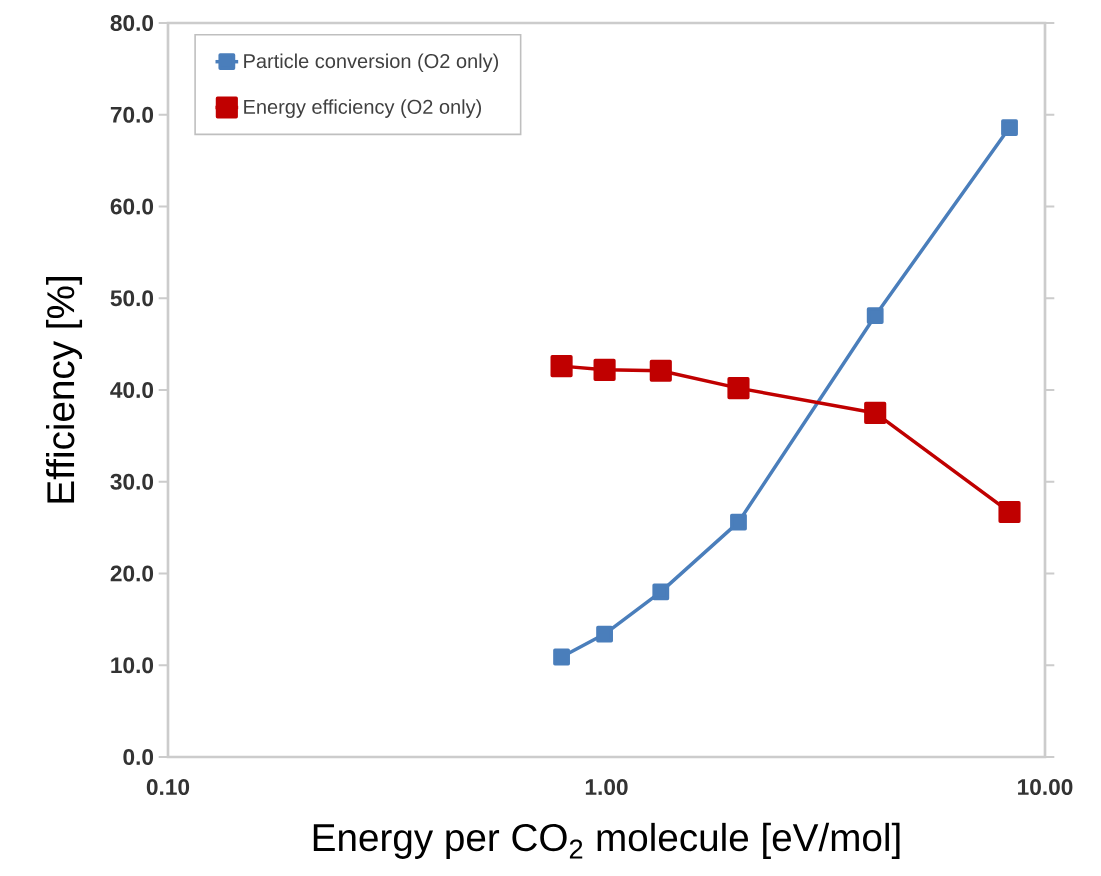 This screenshot has height=876, width=1101. Describe the element at coordinates (132, 23) in the screenshot. I see `y-tick-label: 80.0` at that location.